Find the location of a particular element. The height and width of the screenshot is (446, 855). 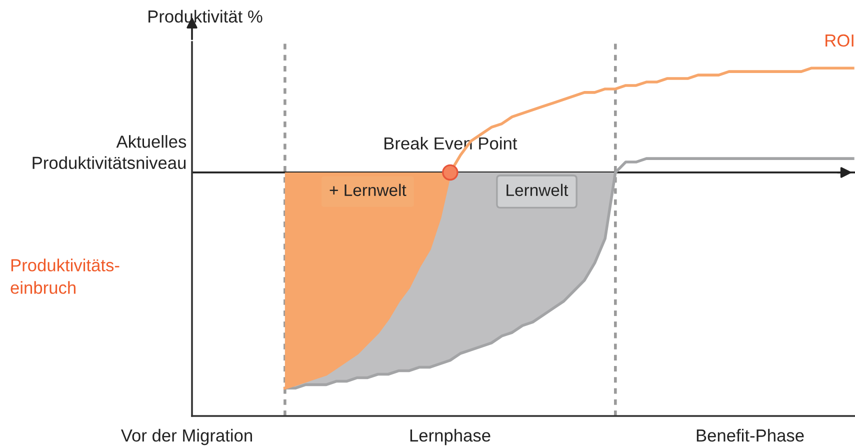

text: Lernphase is located at coordinates (450, 437).